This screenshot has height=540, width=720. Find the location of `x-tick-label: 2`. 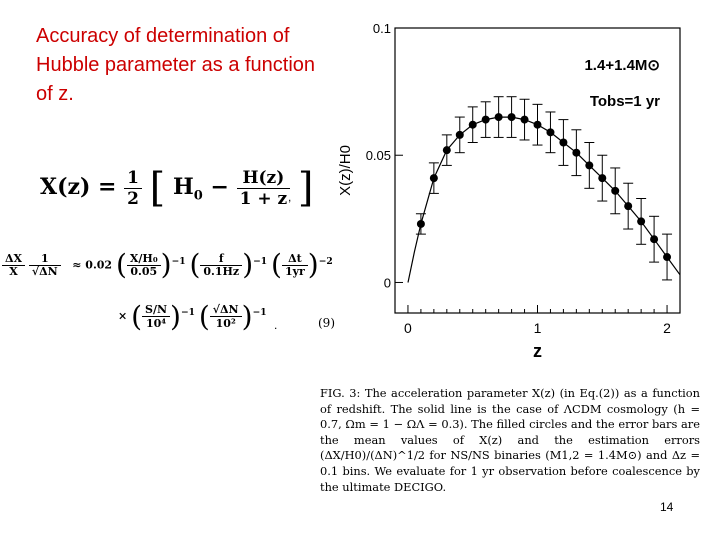

x-tick-label: 2 is located at coordinates (667, 328).